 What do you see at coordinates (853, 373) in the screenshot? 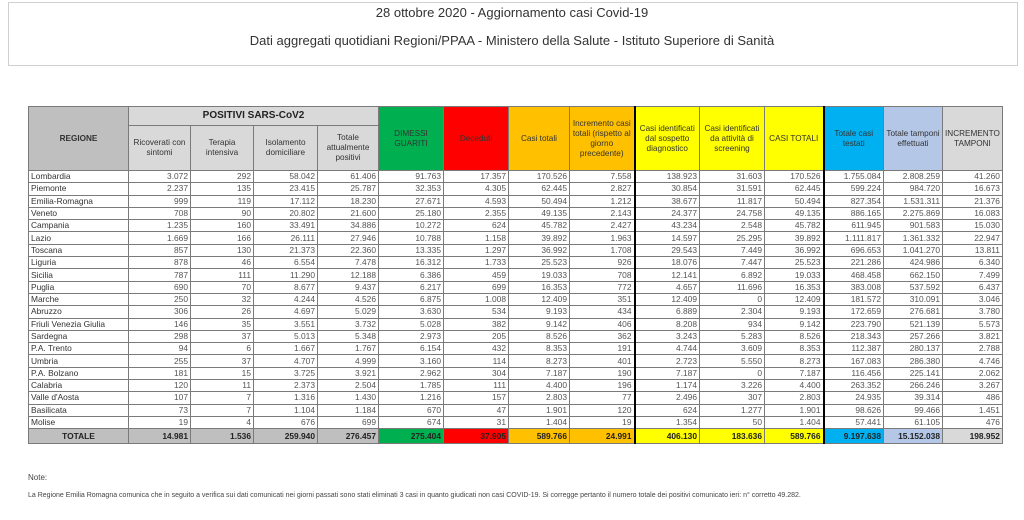
I see `data-cell: 116.456` at bounding box center [853, 373].